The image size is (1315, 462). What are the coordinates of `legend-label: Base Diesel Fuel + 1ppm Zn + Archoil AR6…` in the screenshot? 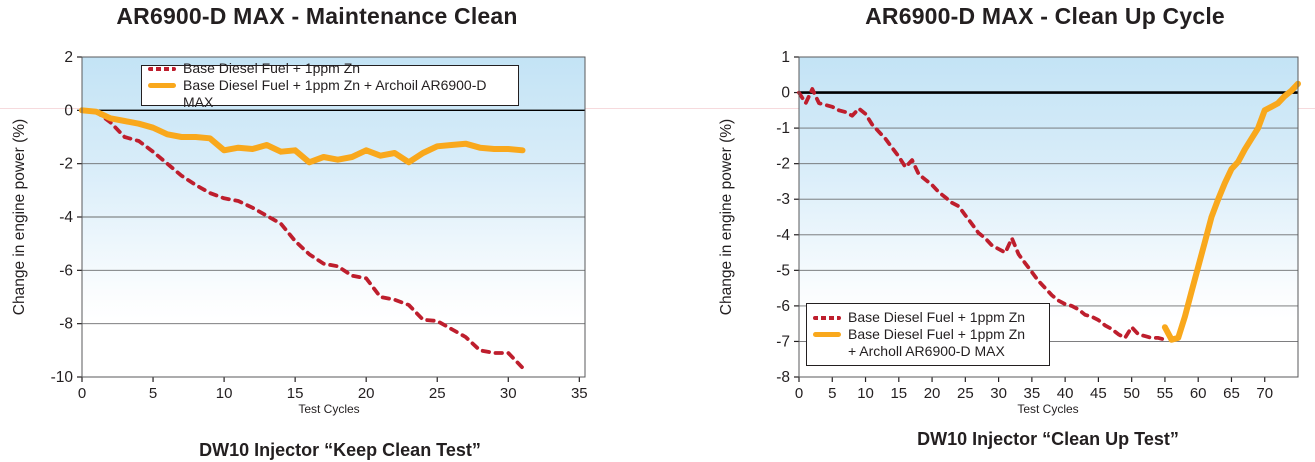 It's located at (335, 93).